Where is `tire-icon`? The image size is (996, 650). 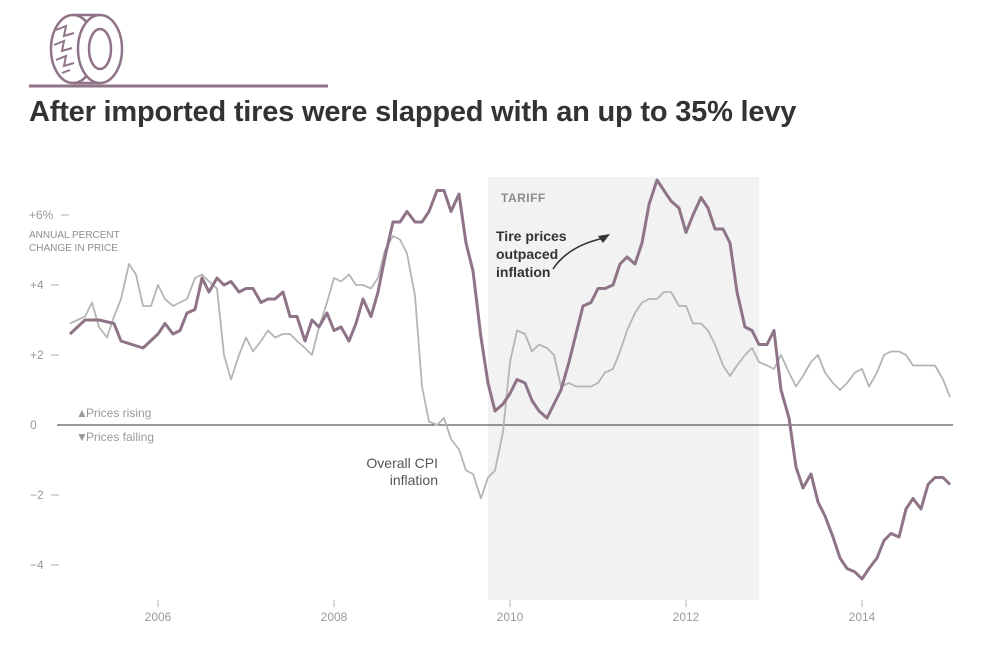
tire-icon is located at coordinates (86, 49).